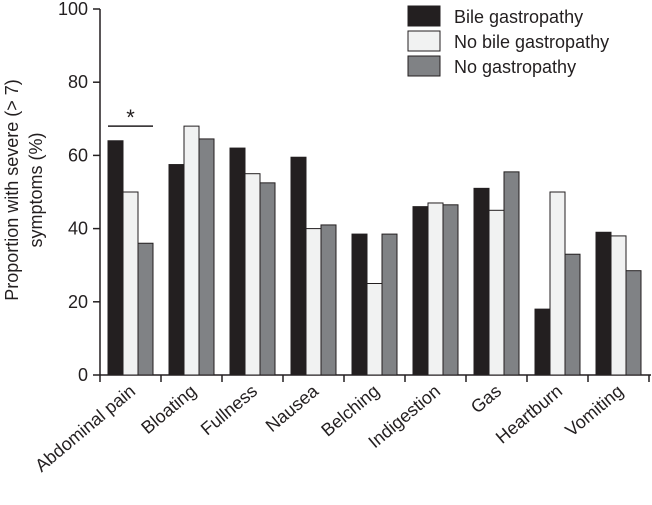  Describe the element at coordinates (36, 189) in the screenshot. I see `y-axis-title-line-2: symptoms (%)` at that location.